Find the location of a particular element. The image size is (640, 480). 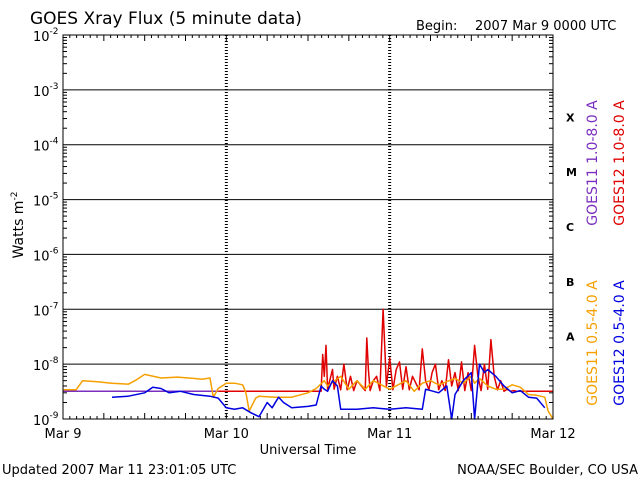

flare-class-label: C is located at coordinates (570, 227).